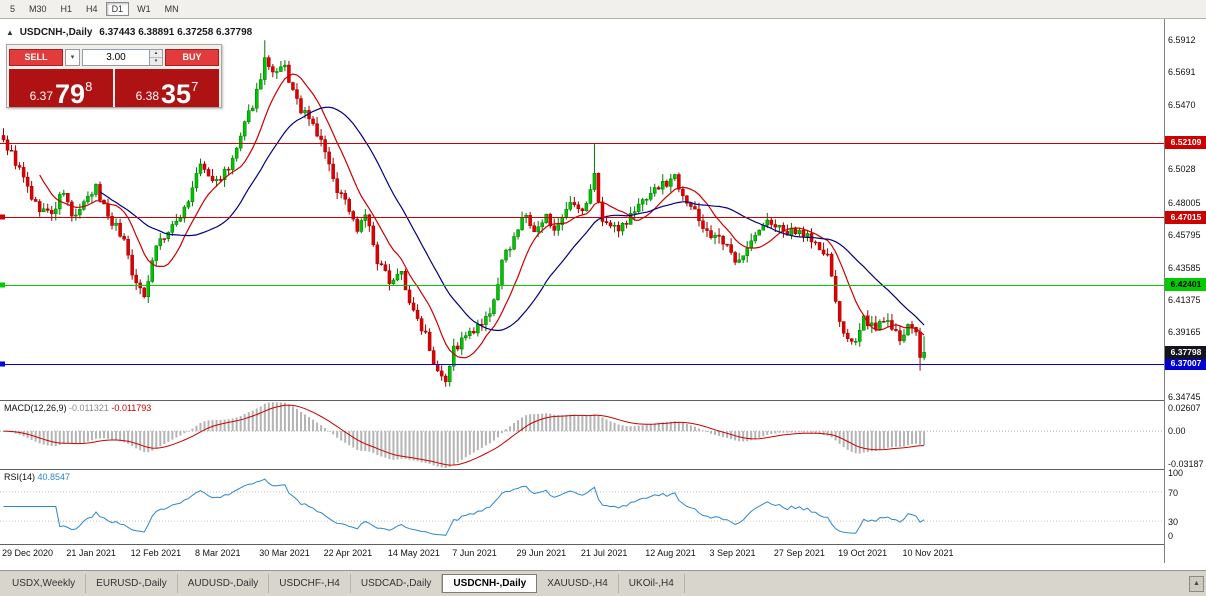 This screenshot has width=1206, height=596. I want to click on macd-name: MACD(12,26,9), so click(35, 408).